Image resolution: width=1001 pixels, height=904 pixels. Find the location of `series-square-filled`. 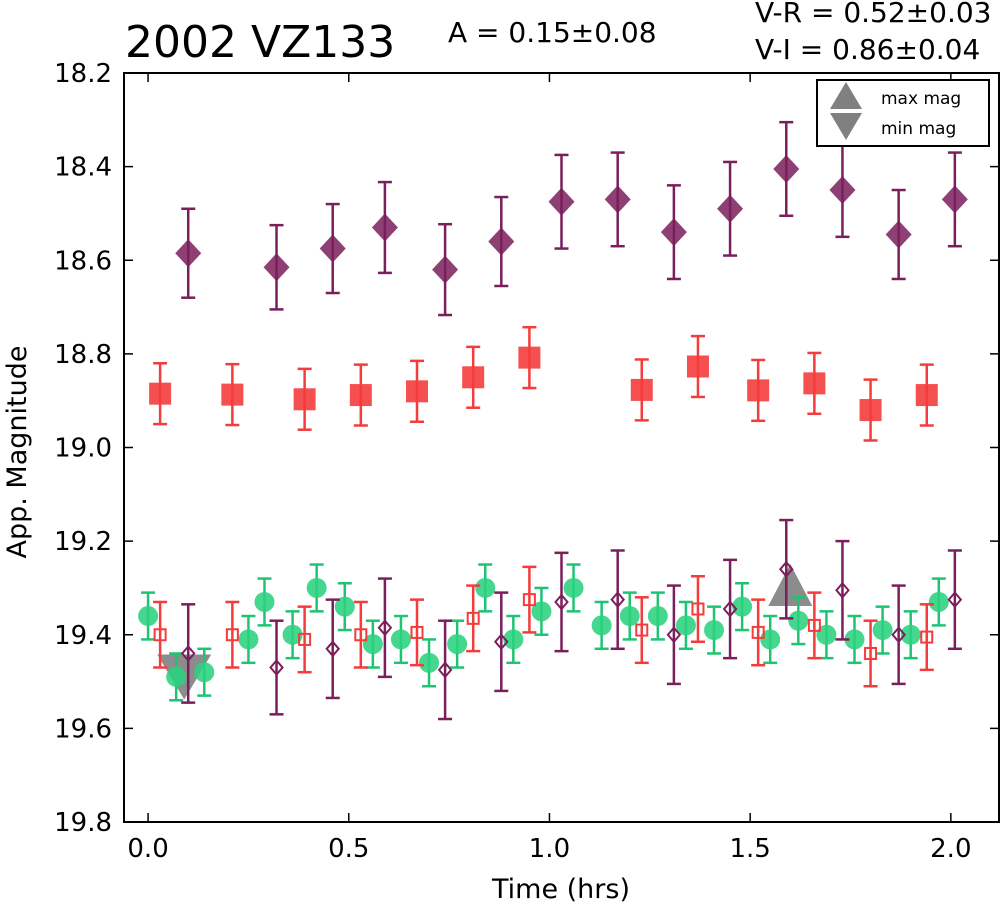

series-square-filled is located at coordinates (543, 383).